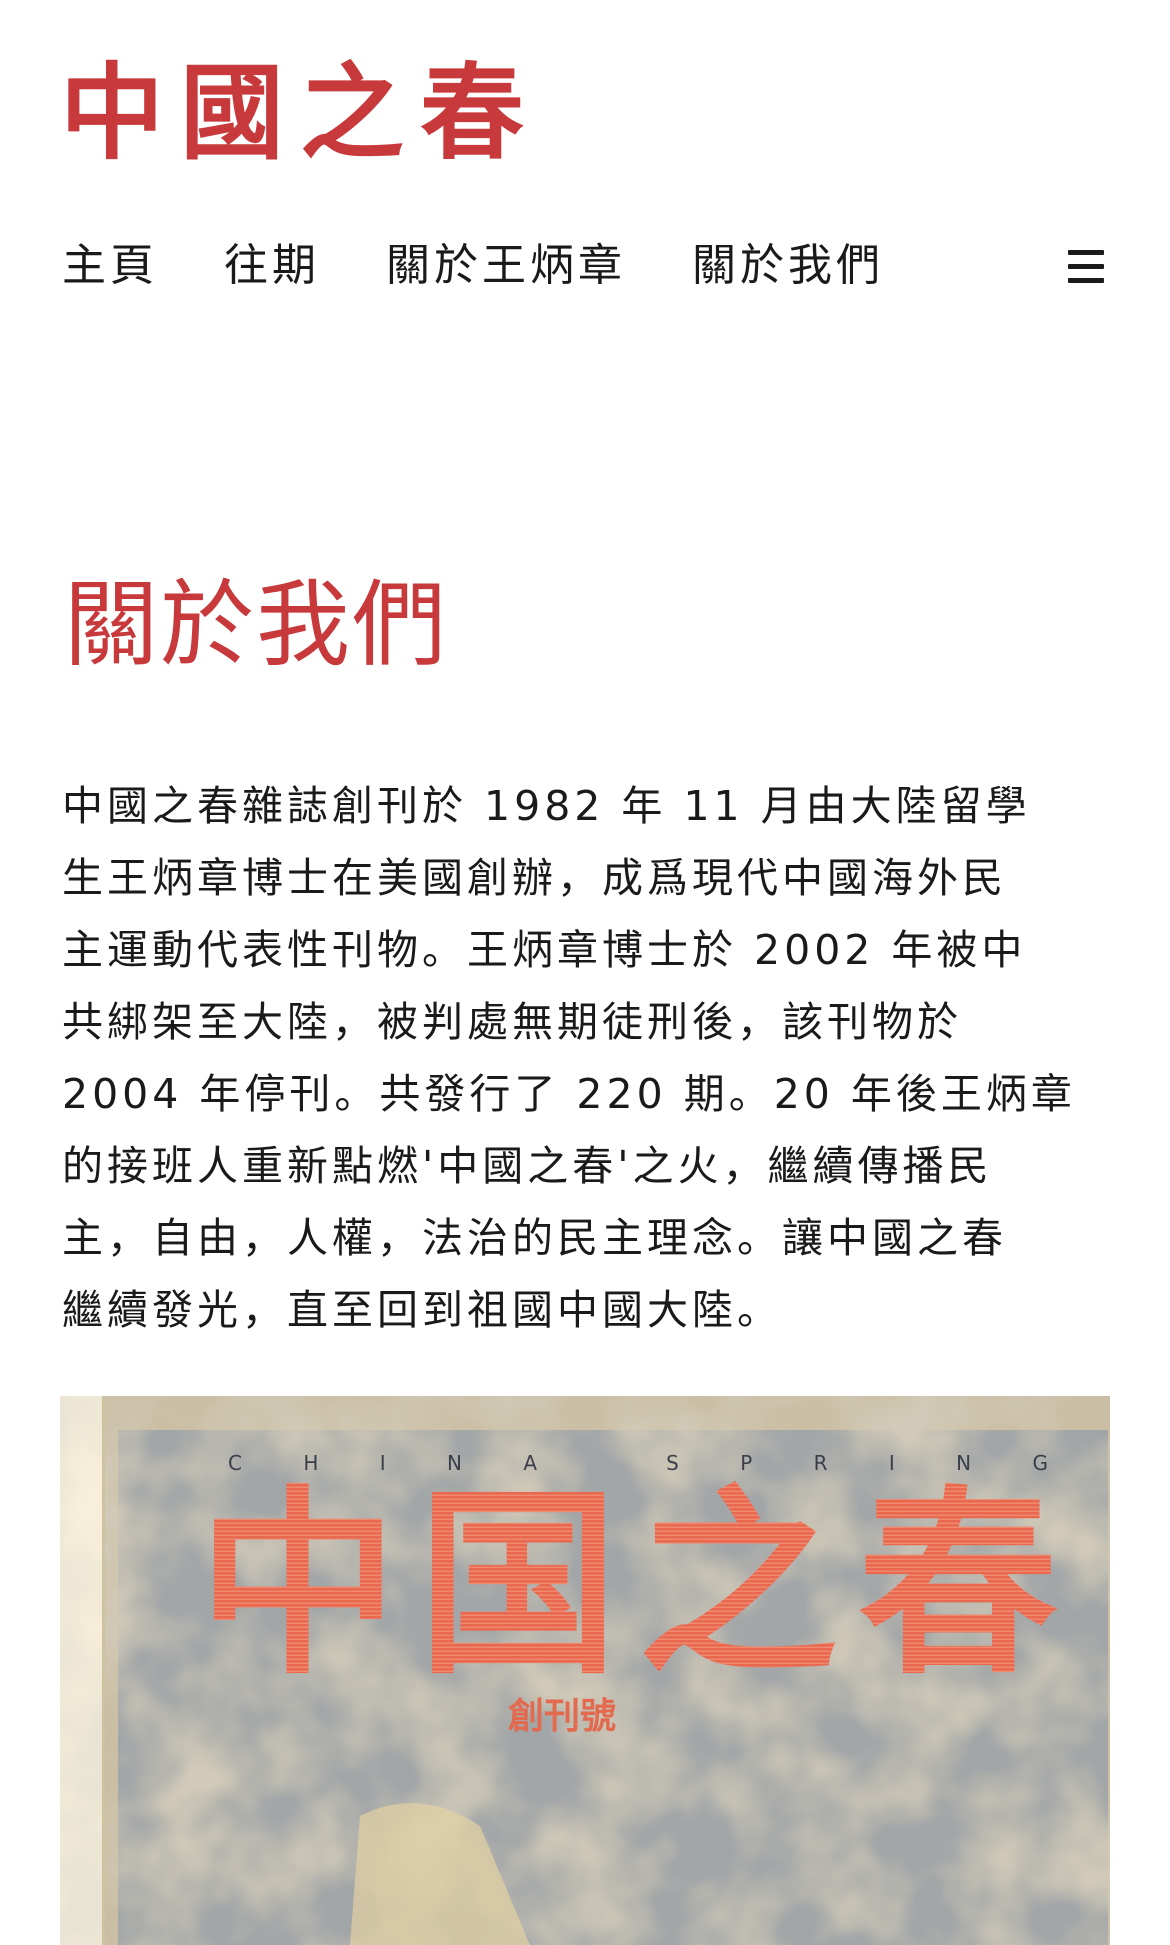 This screenshot has width=1170, height=1945. I want to click on site-logo: 中國之春, so click(300, 112).